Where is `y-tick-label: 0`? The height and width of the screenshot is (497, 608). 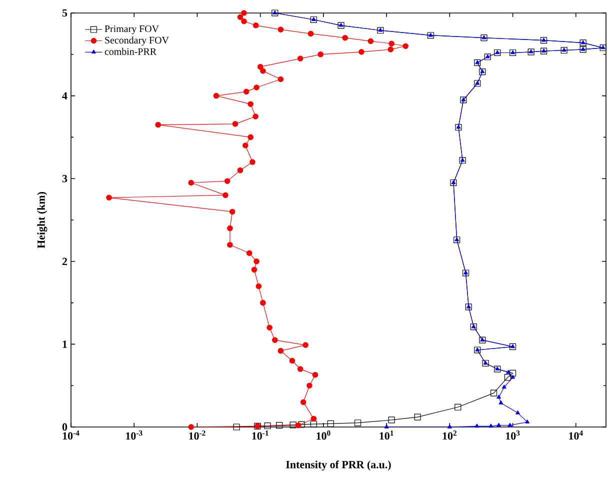 y-tick-label: 0 is located at coordinates (65, 427).